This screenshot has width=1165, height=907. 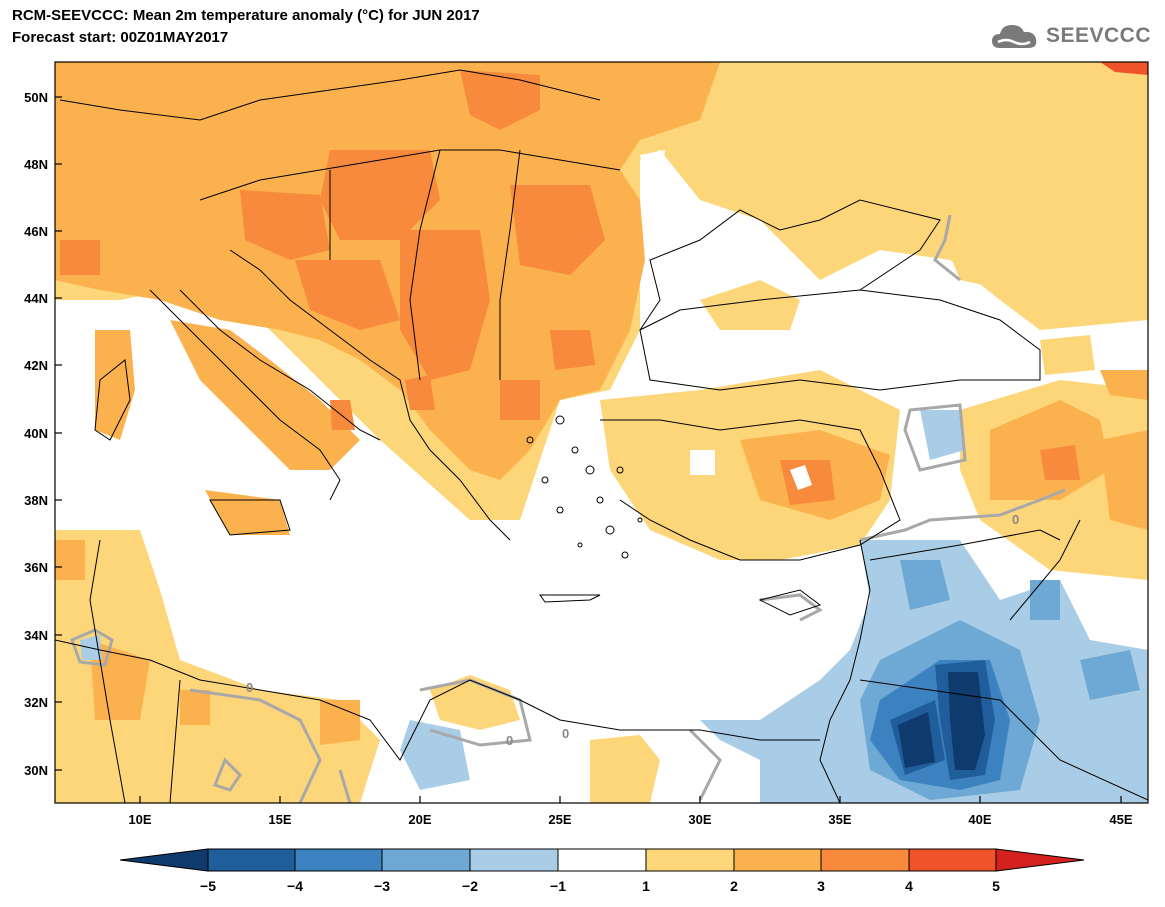 What do you see at coordinates (36, 164) in the screenshot?
I see `lat-label-48n: 48N` at bounding box center [36, 164].